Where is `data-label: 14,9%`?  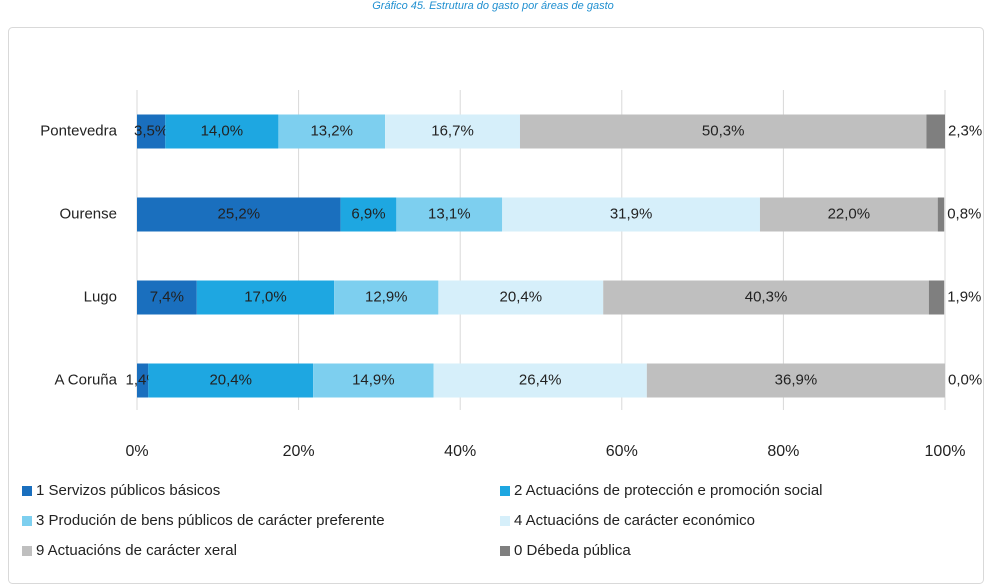 data-label: 14,9% is located at coordinates (373, 379).